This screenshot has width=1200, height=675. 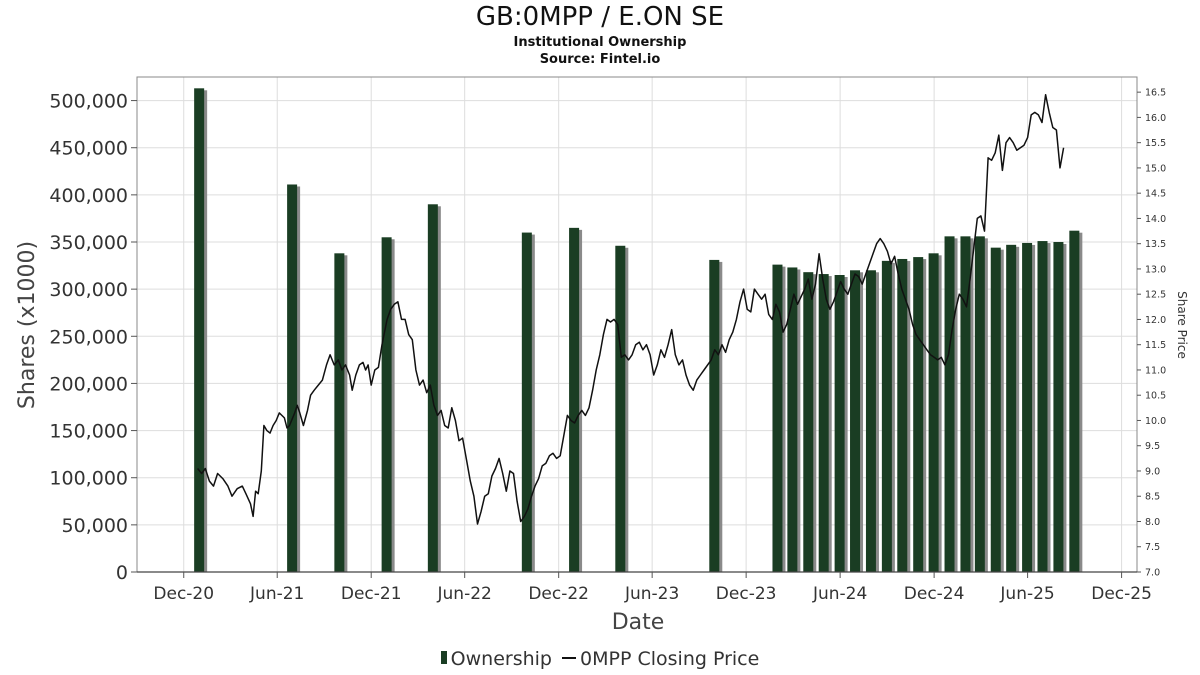 What do you see at coordinates (88, 479) in the screenshot?
I see `y-tick-label: 100,000` at bounding box center [88, 479].